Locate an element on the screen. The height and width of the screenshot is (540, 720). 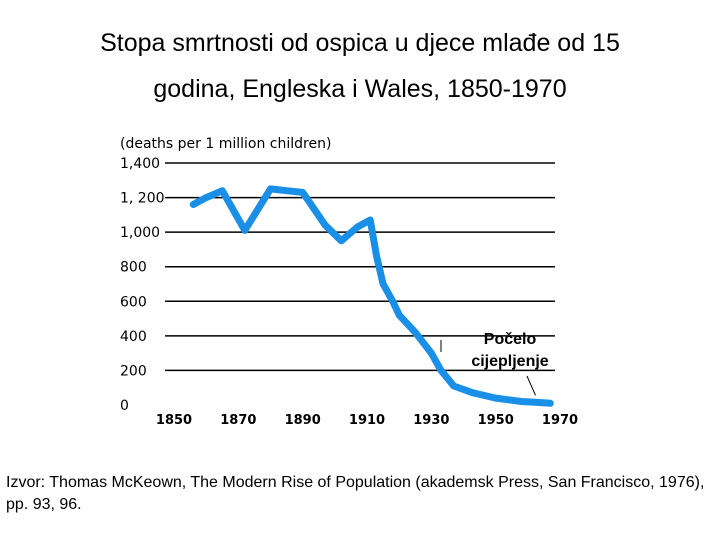
y-tick-label-400: 400 is located at coordinates (133, 337).